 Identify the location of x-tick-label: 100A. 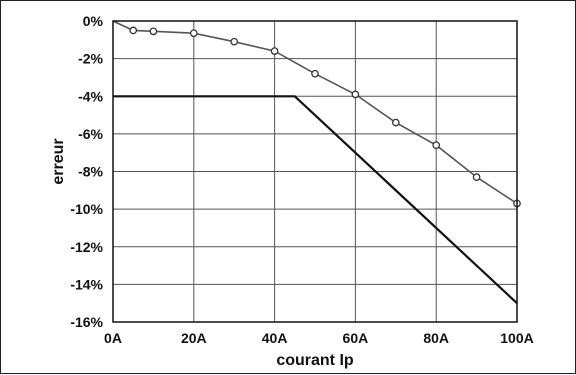
(516, 338).